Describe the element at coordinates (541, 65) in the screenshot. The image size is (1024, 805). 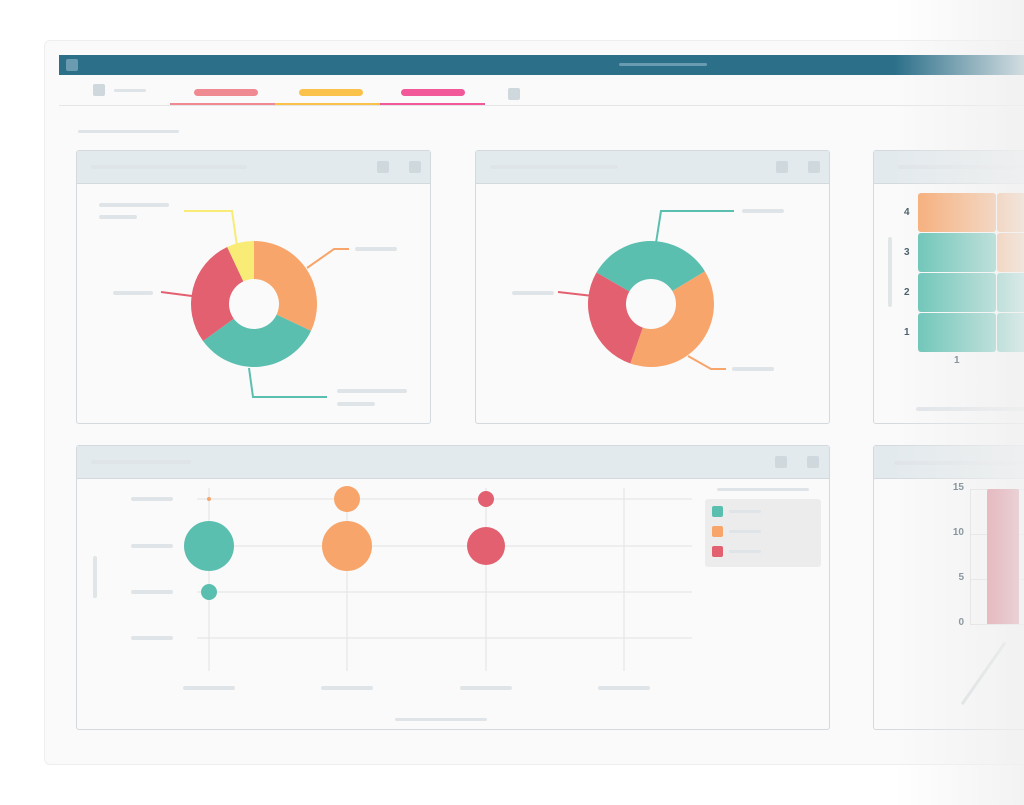
I see `title-bar` at that location.